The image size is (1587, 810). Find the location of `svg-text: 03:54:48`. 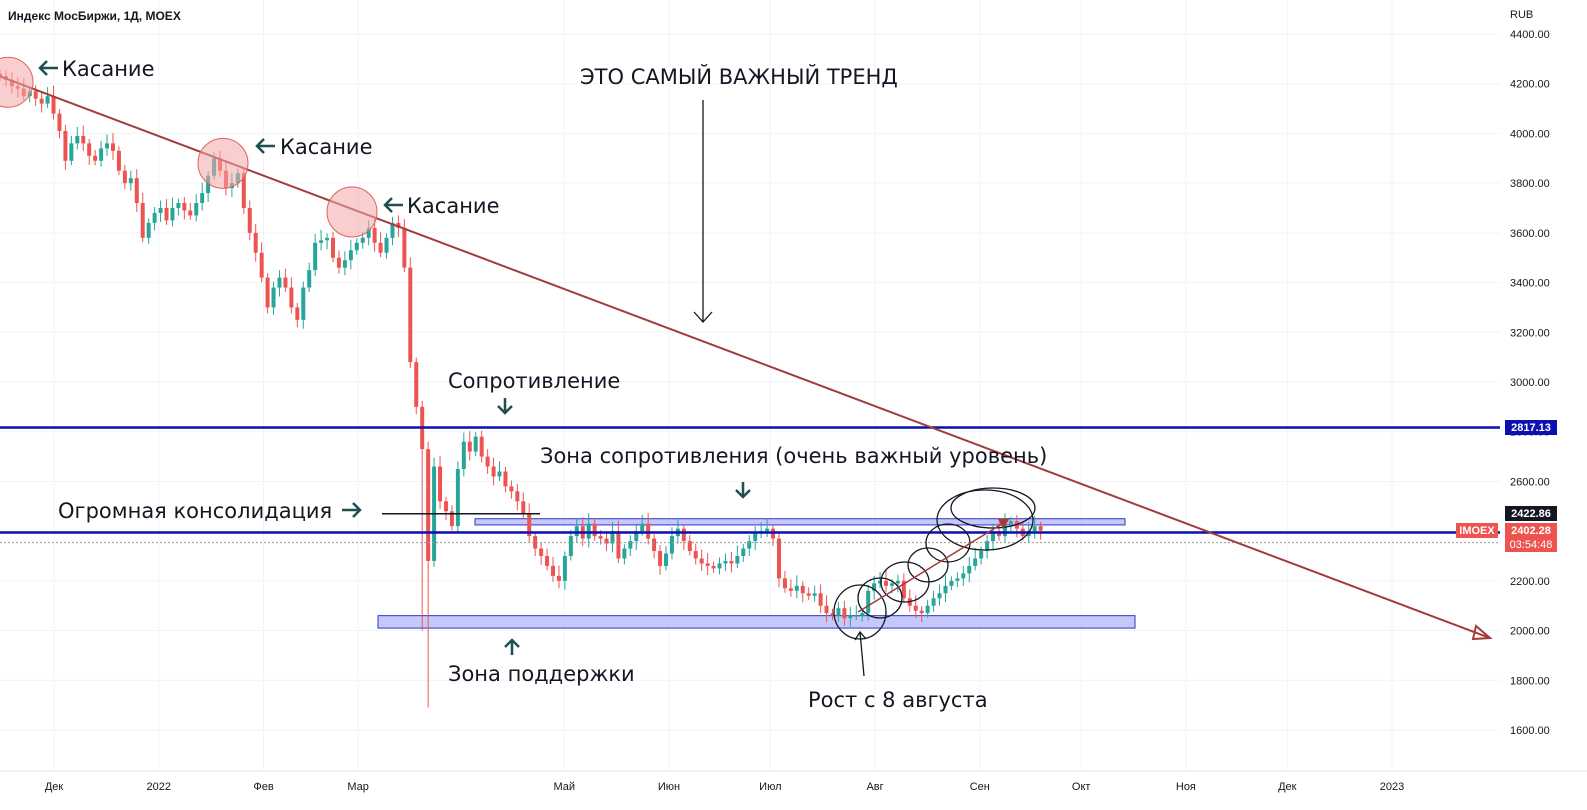

svg-text: 03:54:48 is located at coordinates (1531, 545).